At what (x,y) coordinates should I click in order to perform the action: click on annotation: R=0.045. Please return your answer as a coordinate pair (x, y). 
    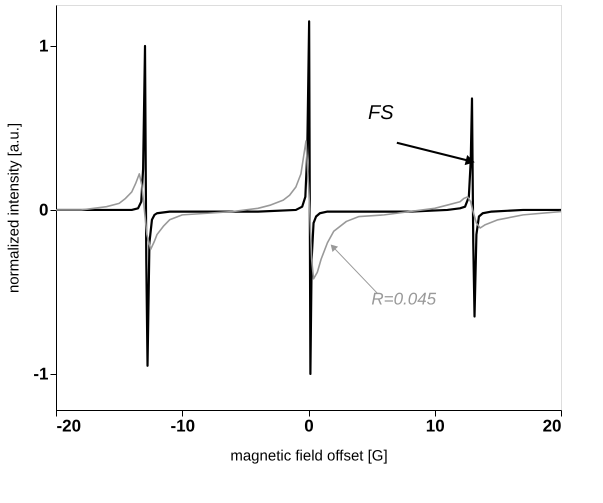
    Looking at the image, I should click on (404, 299).